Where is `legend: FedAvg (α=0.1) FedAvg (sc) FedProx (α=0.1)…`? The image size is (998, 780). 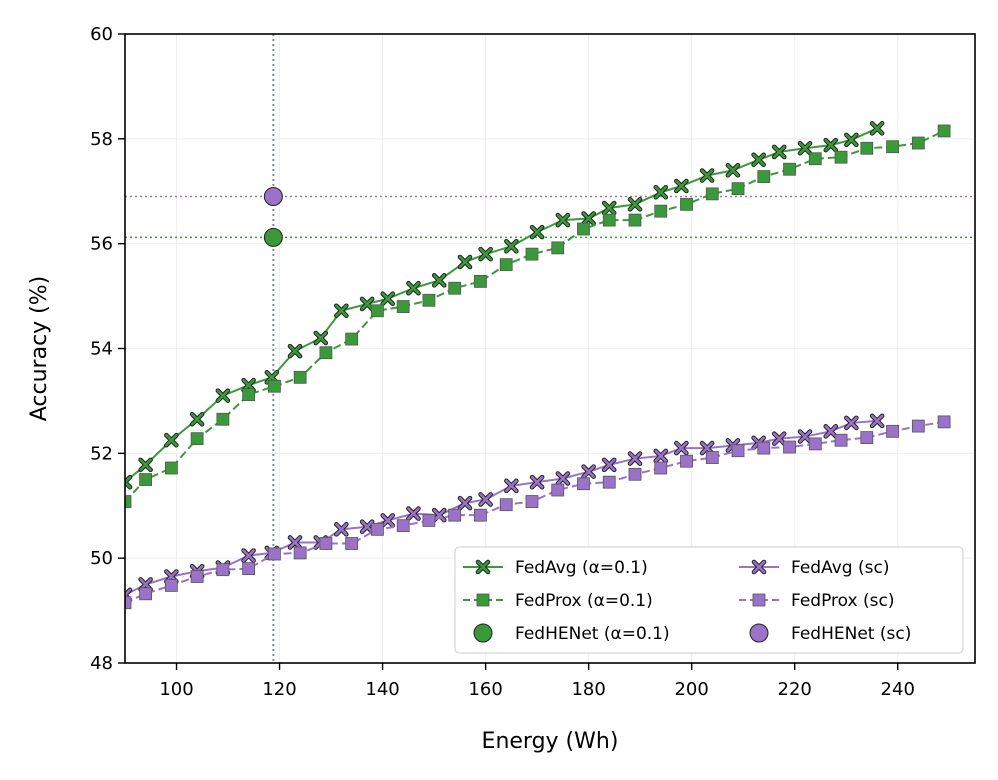 legend: FedAvg (α=0.1) FedAvg (sc) FedProx (α=0.1)… is located at coordinates (709, 600).